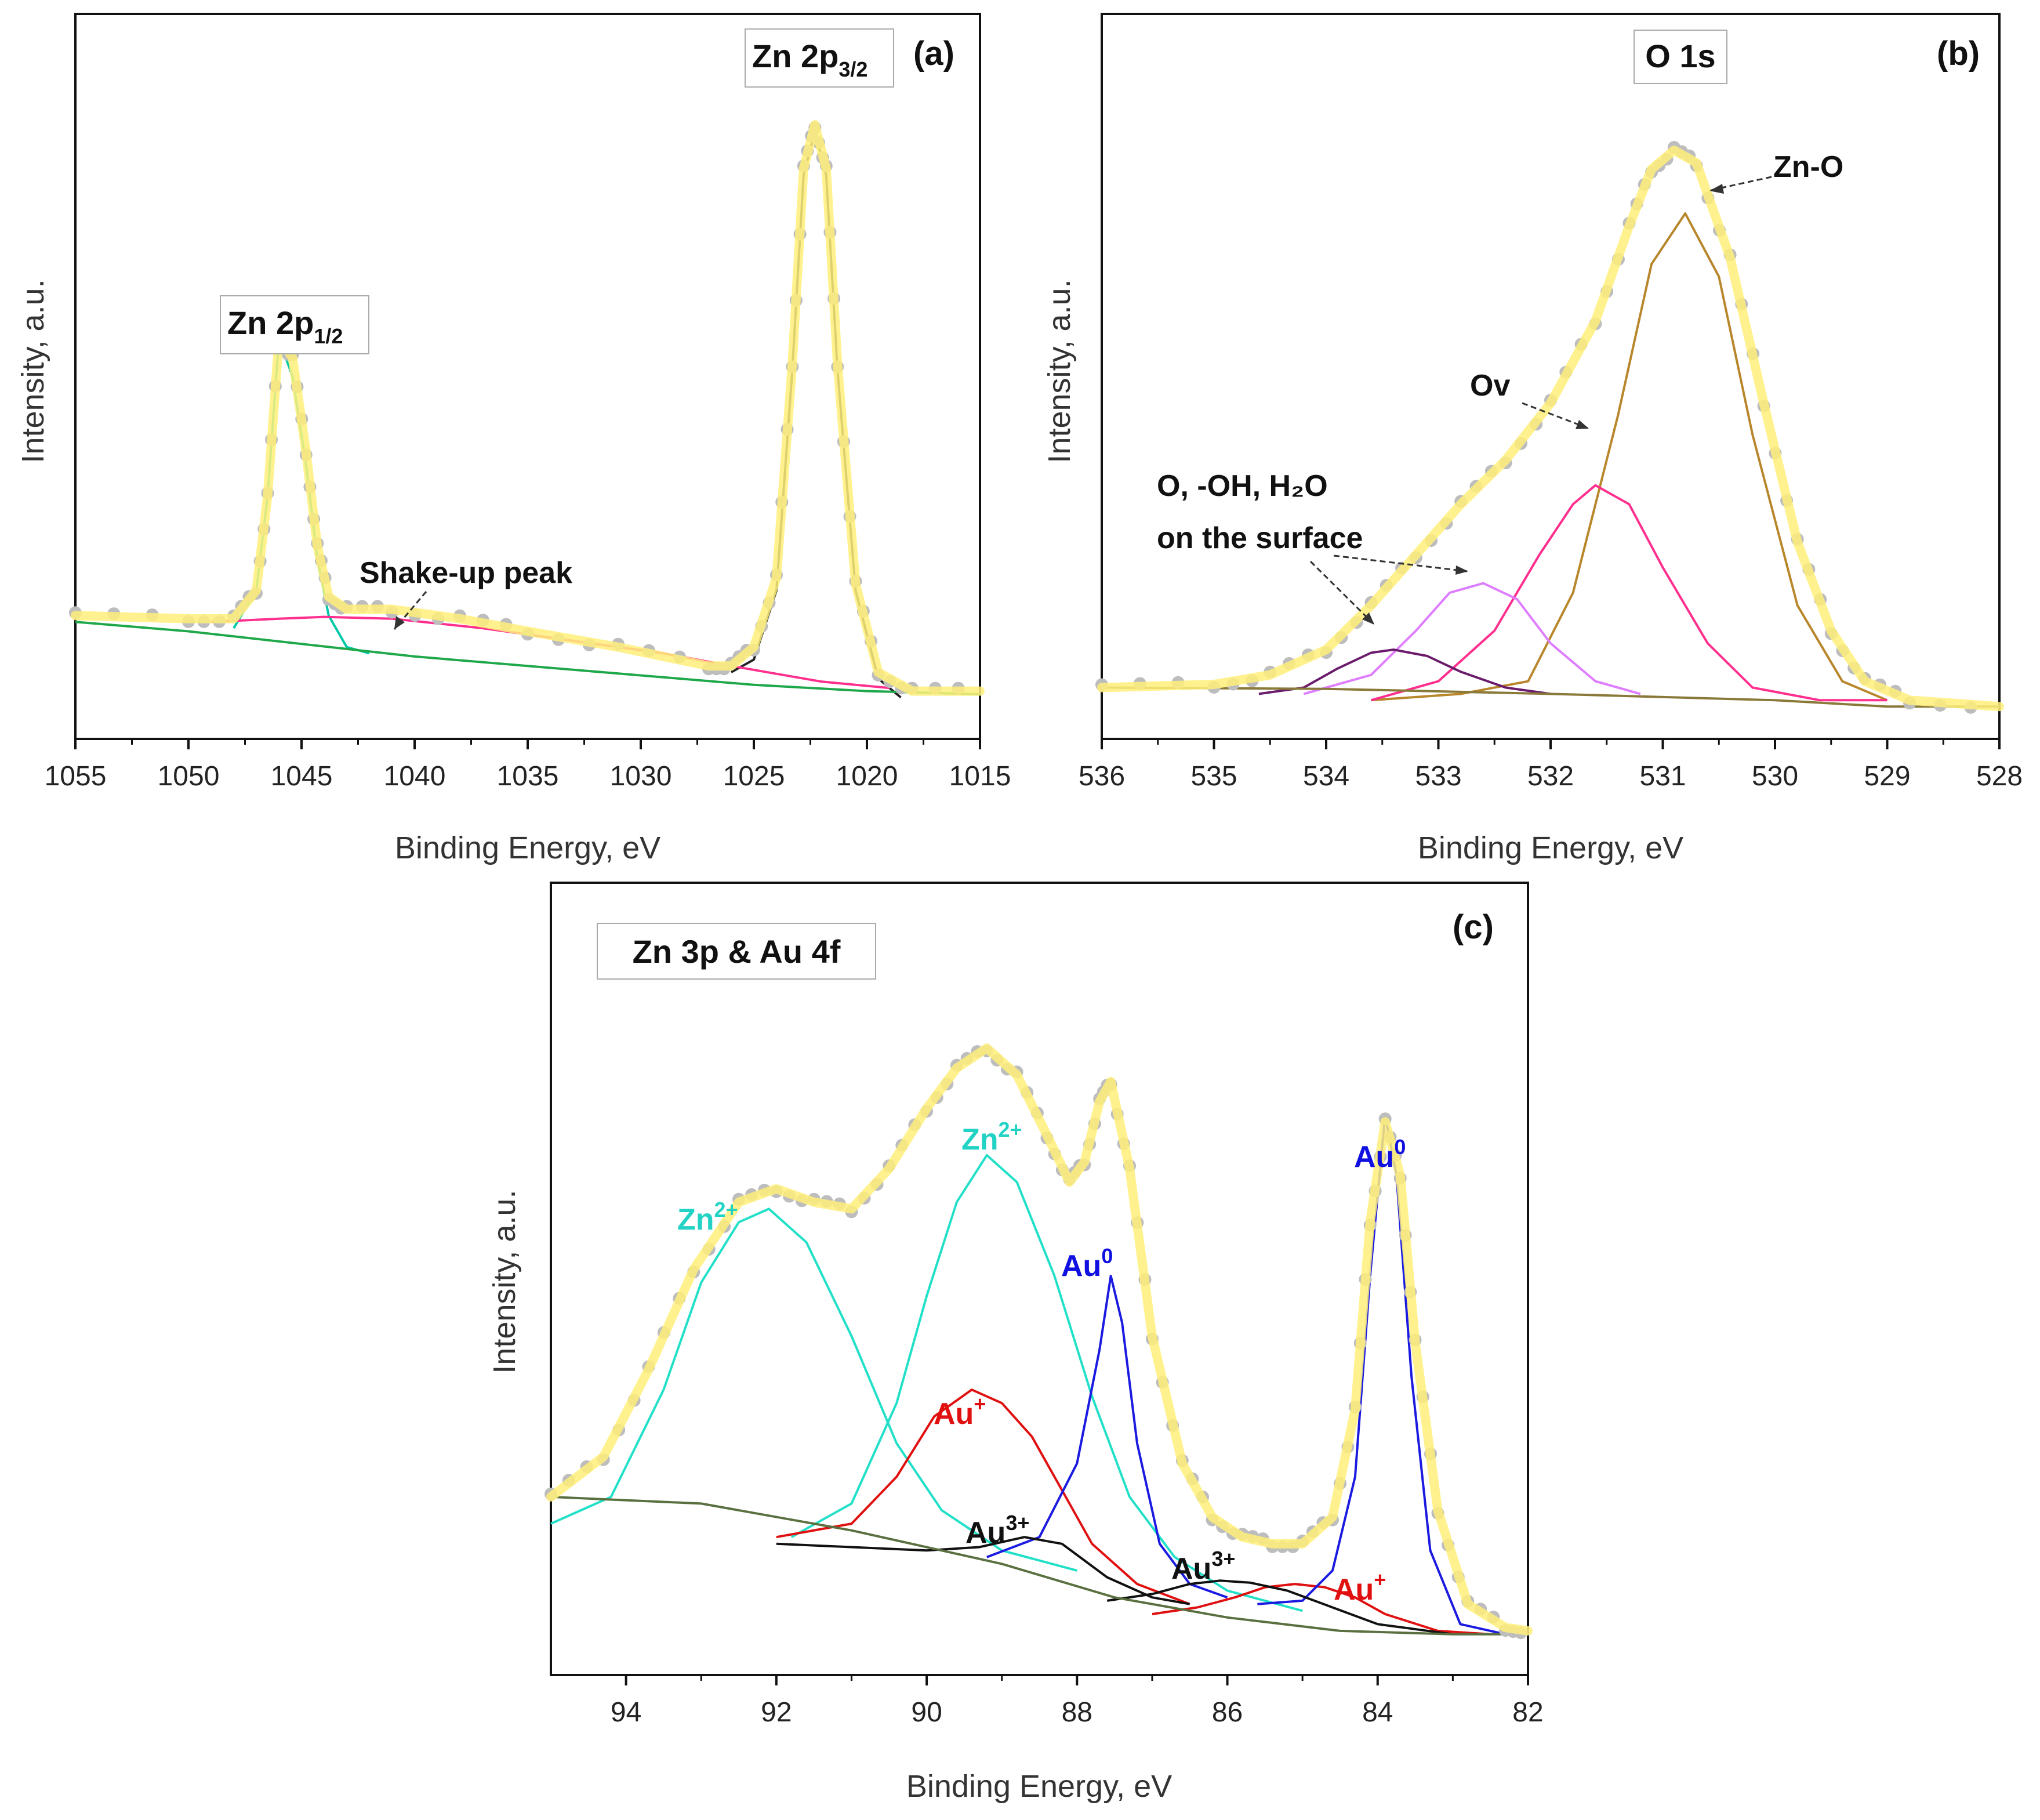 Image resolution: width=2040 pixels, height=1820 pixels. I want to click on annotation-zn-o: Zn-O, so click(1808, 167).